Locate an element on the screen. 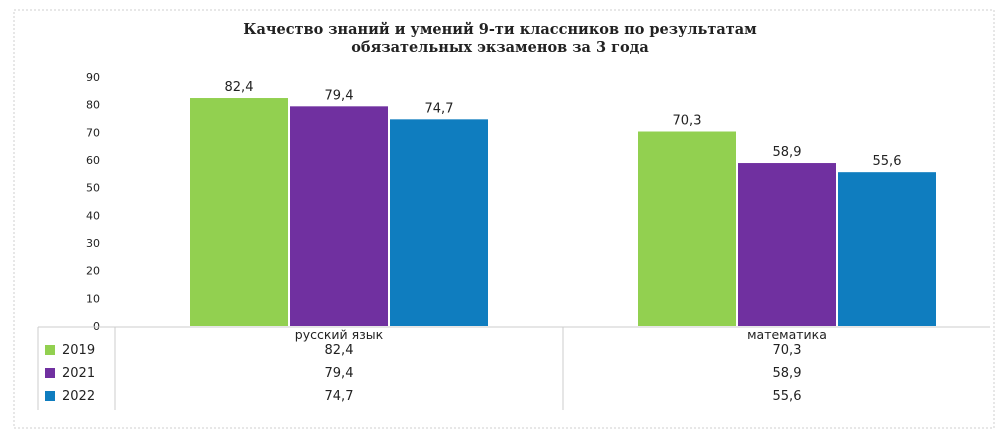 Image resolution: width=1002 pixels, height=435 pixels. y-tick-label: 60 is located at coordinates (93, 160).